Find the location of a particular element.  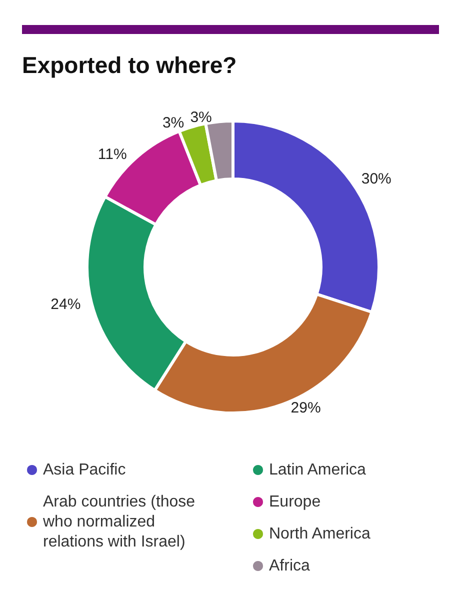

legend-label: North America is located at coordinates (319, 534).